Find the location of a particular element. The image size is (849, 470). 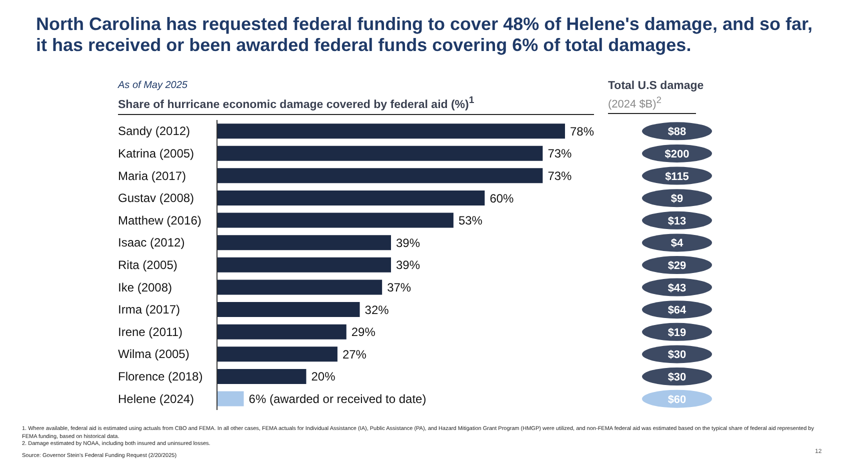

data-label: 27% is located at coordinates (354, 354).